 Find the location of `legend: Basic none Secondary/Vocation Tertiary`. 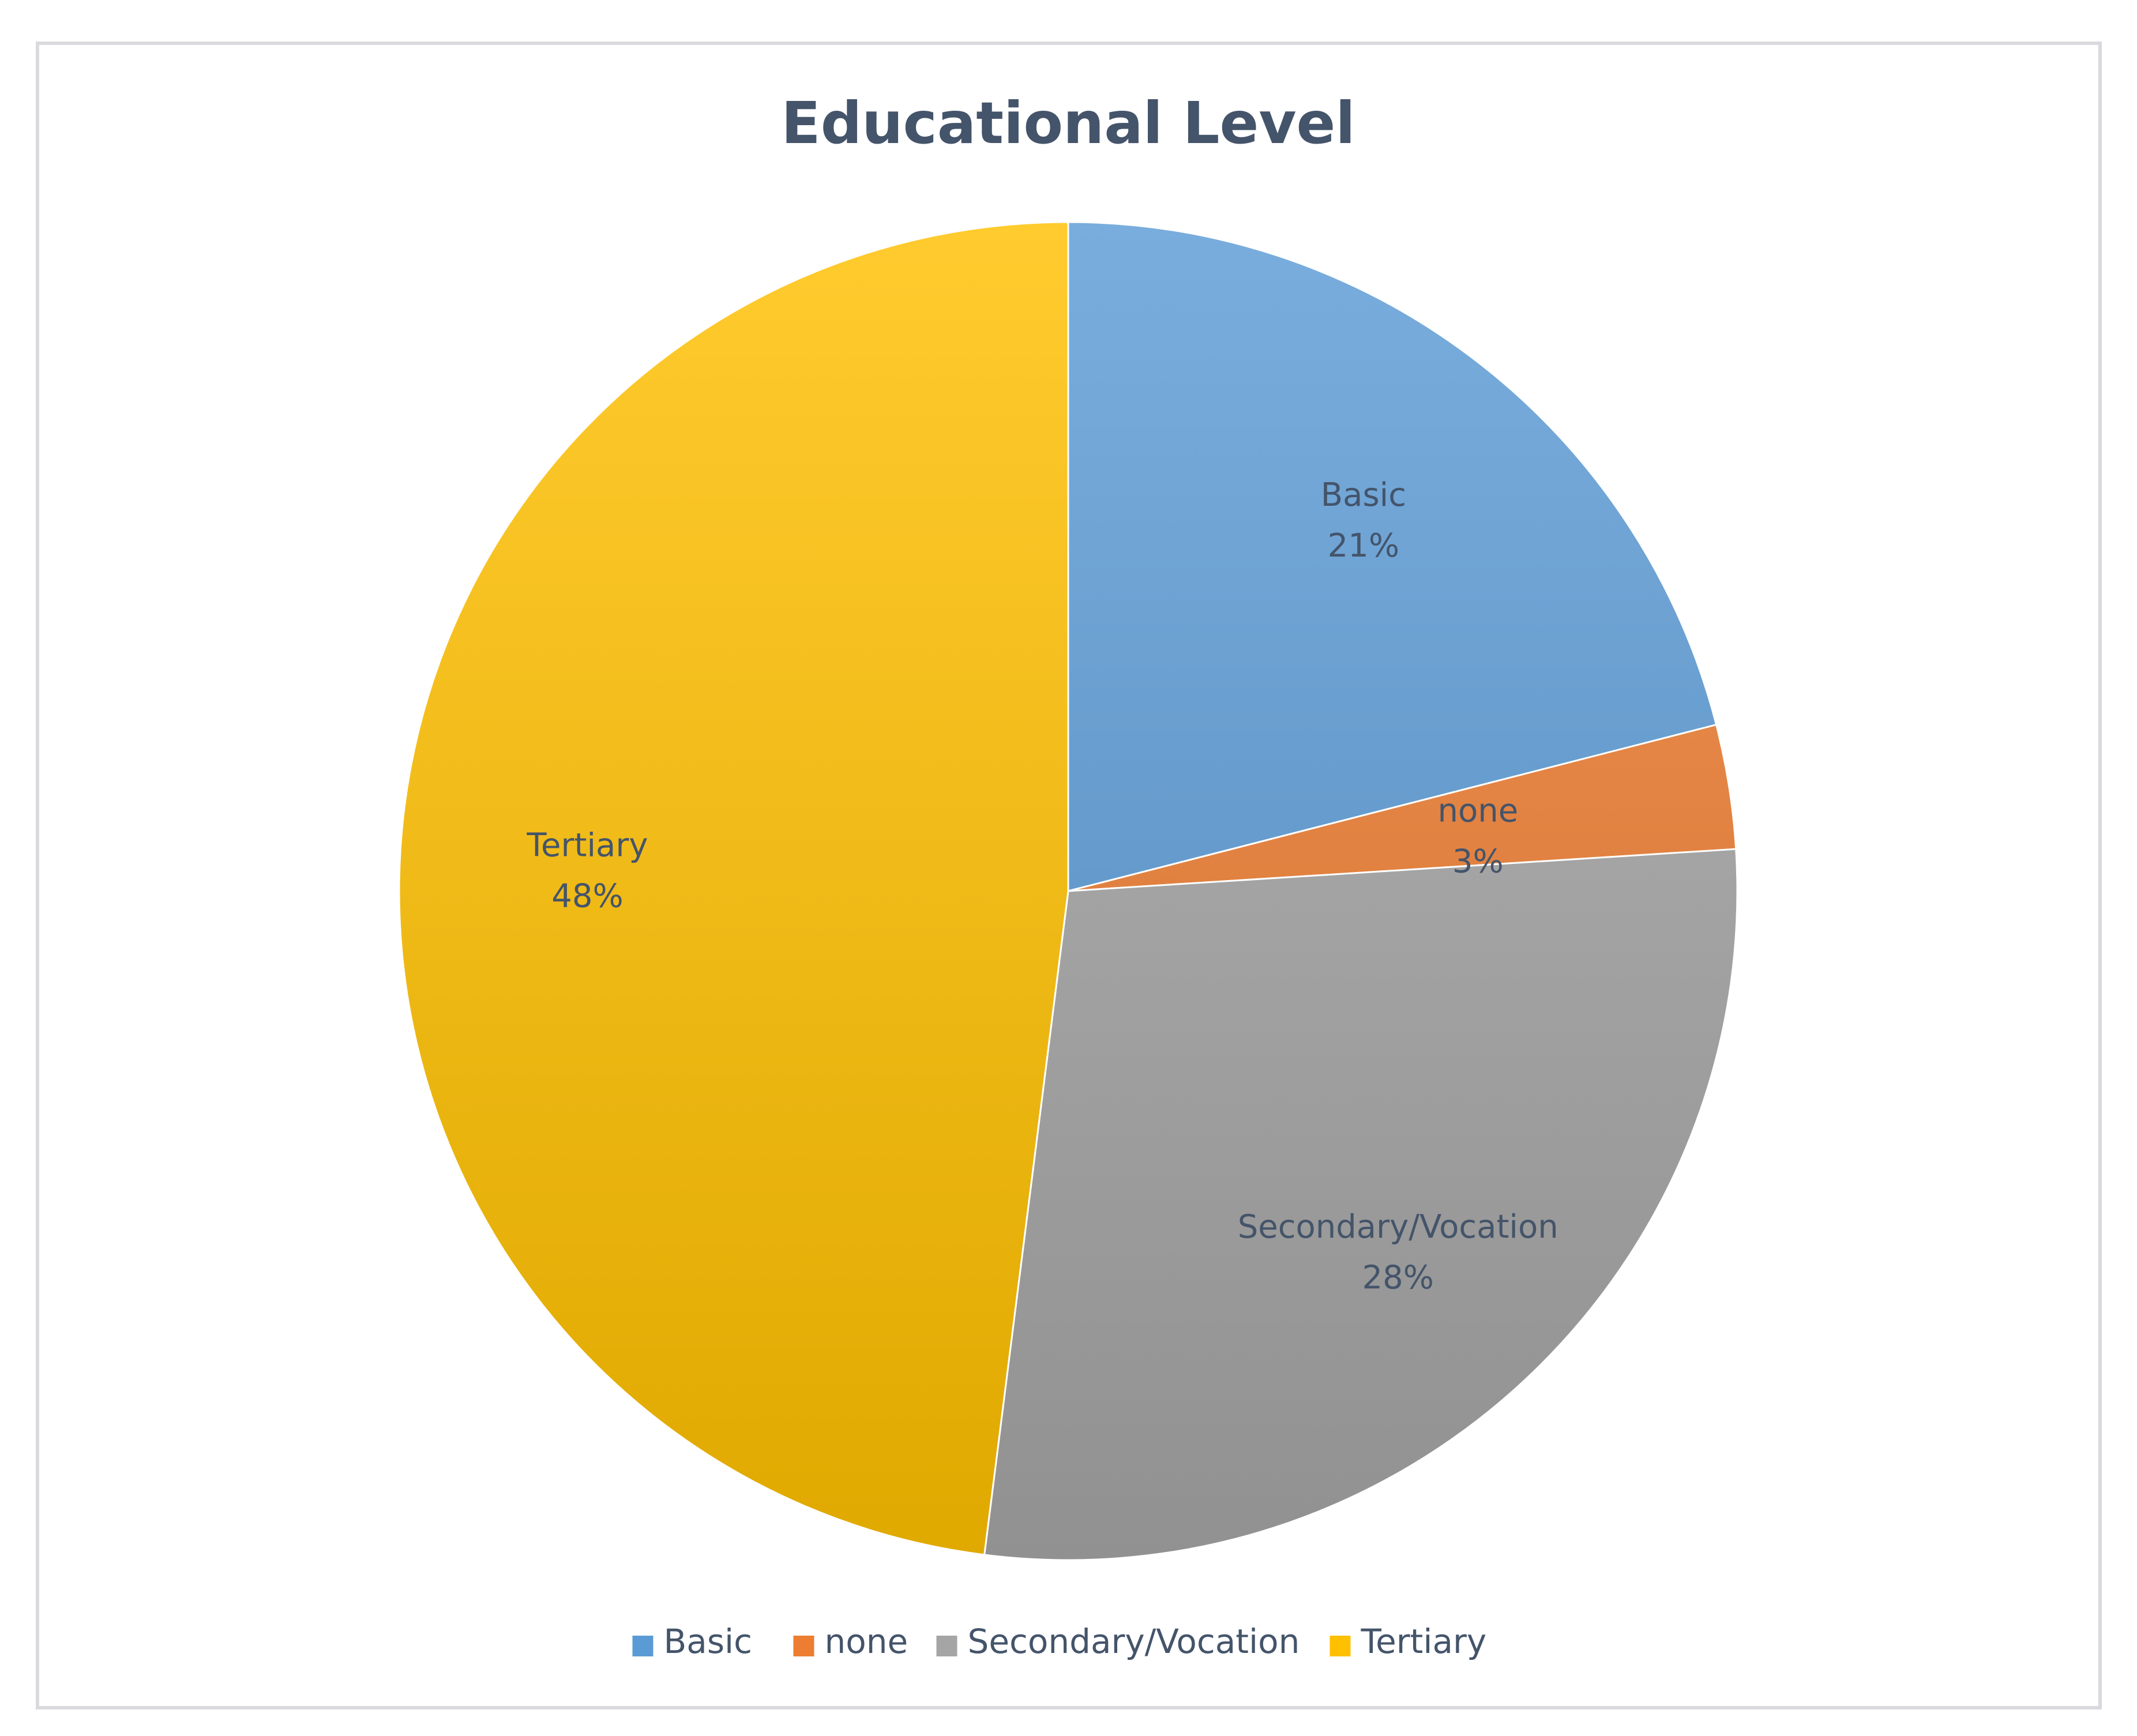

legend: Basic none Secondary/Vocation Tertiary is located at coordinates (1060, 1642).